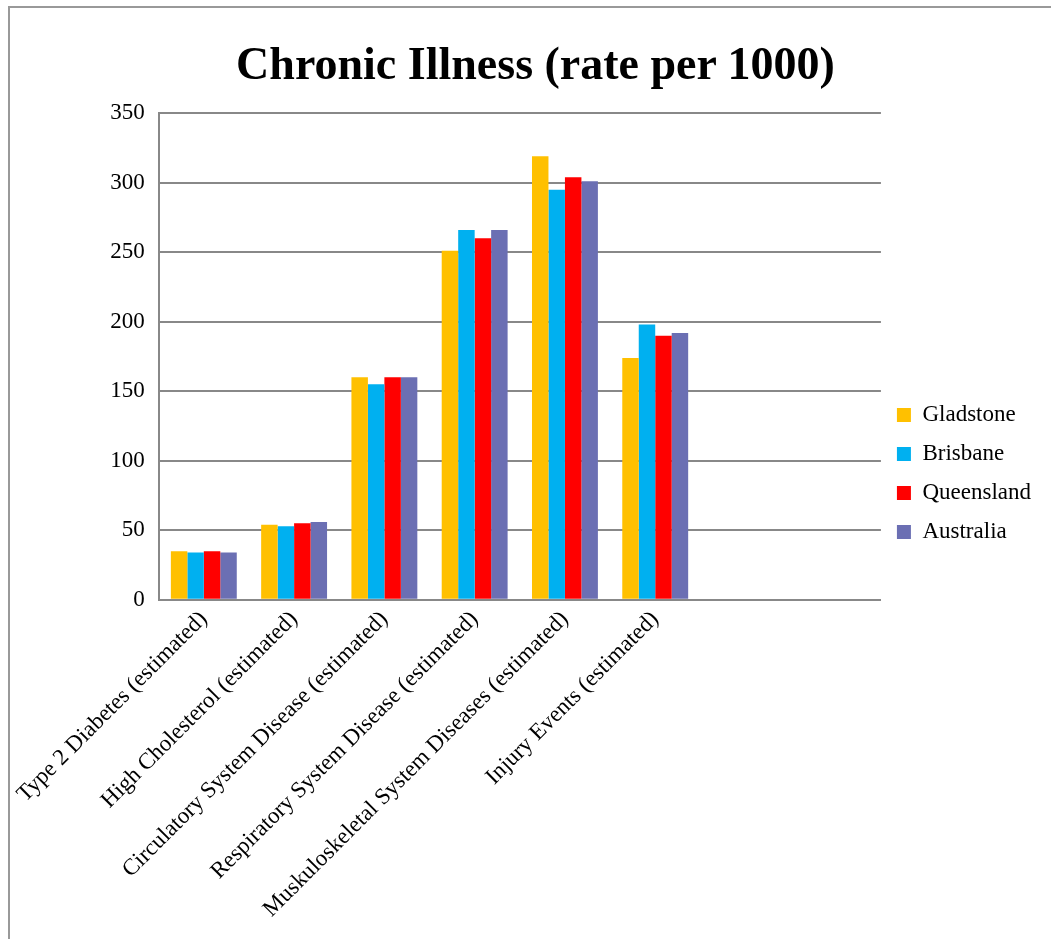 This screenshot has width=1053, height=941. What do you see at coordinates (133, 529) in the screenshot?
I see `y-tick-label: 50` at bounding box center [133, 529].